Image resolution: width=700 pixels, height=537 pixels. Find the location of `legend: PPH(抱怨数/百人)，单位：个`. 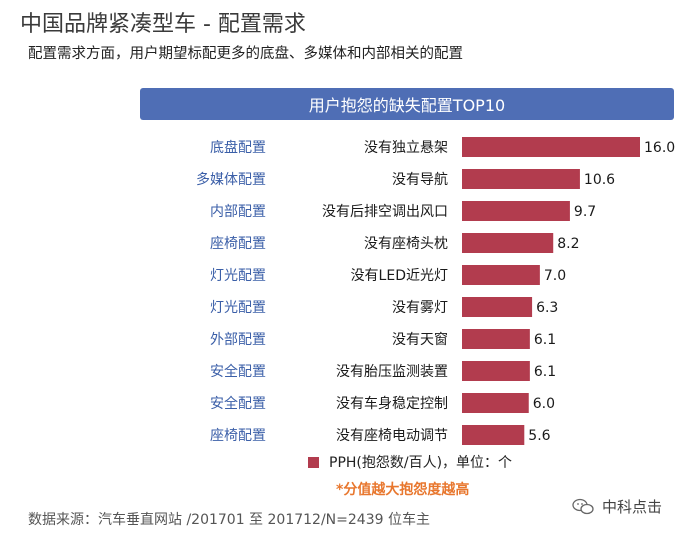

legend: PPH(抱怨数/百人)，单位：个 is located at coordinates (410, 462).